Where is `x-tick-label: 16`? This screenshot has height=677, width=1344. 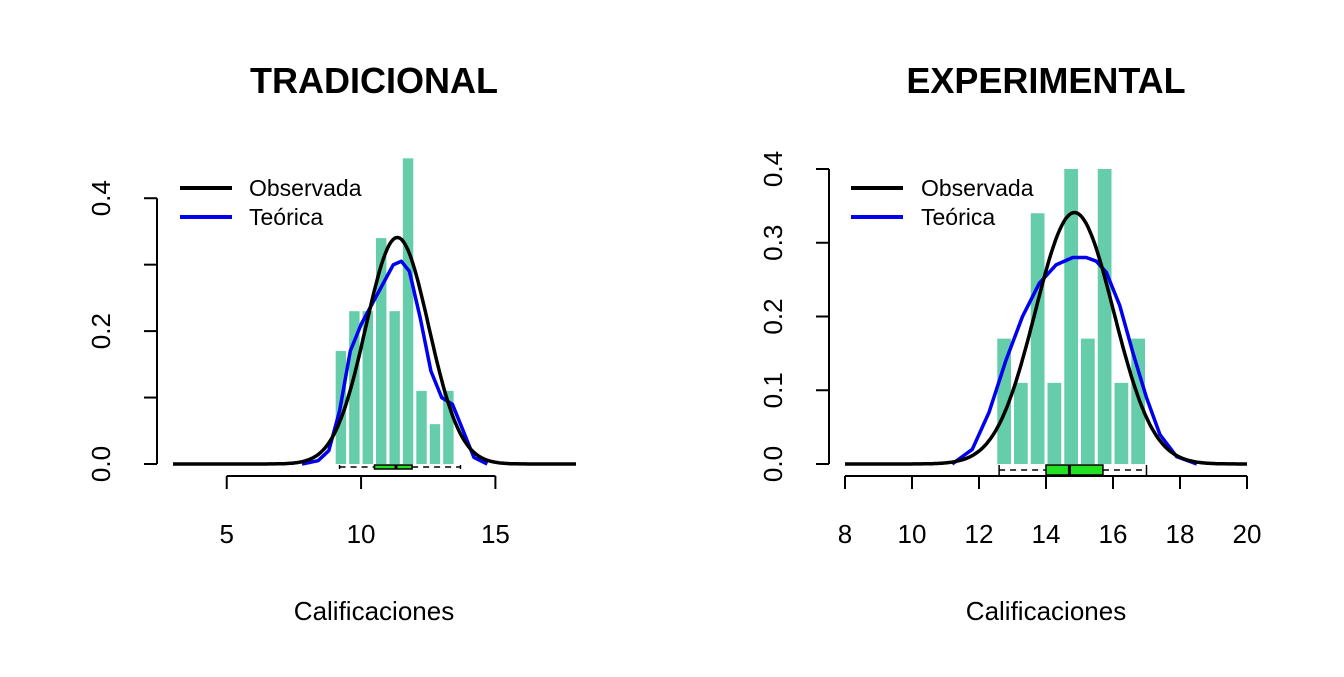 x-tick-label: 16 is located at coordinates (1113, 534).